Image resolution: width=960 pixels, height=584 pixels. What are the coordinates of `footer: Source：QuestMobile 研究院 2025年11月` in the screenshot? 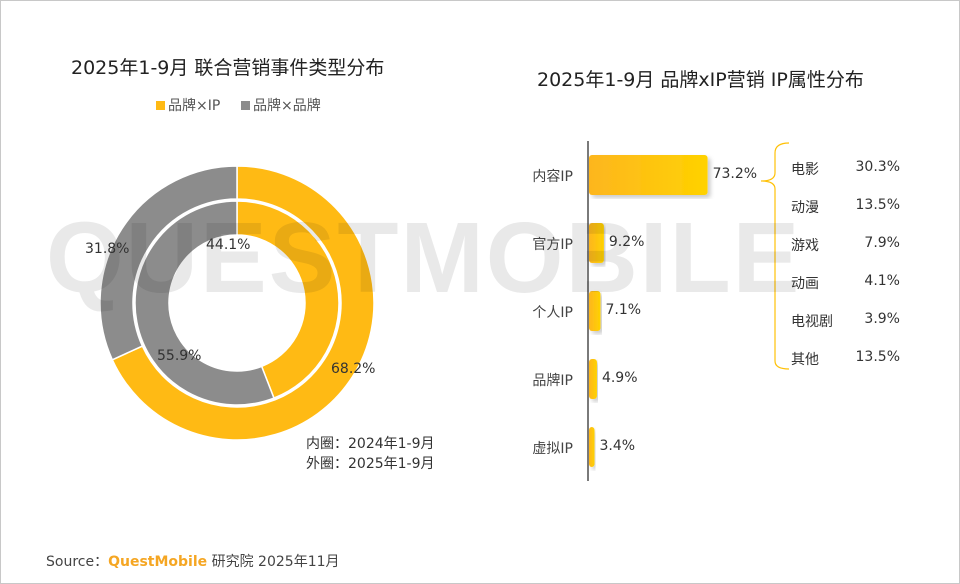 It's located at (193, 561).